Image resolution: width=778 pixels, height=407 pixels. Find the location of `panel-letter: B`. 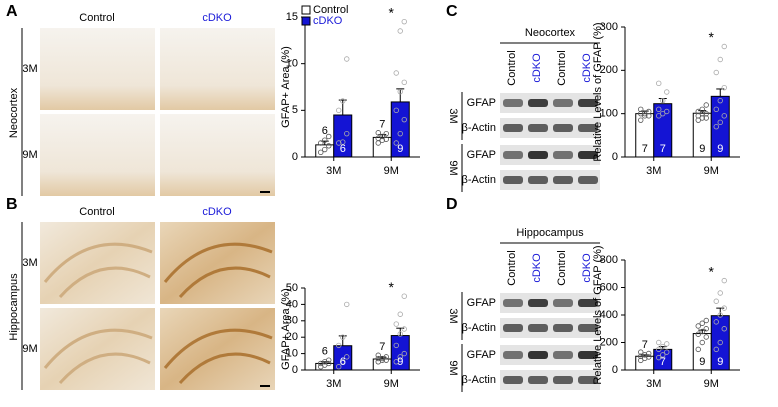

panel-letter: B is located at coordinates (12, 204).